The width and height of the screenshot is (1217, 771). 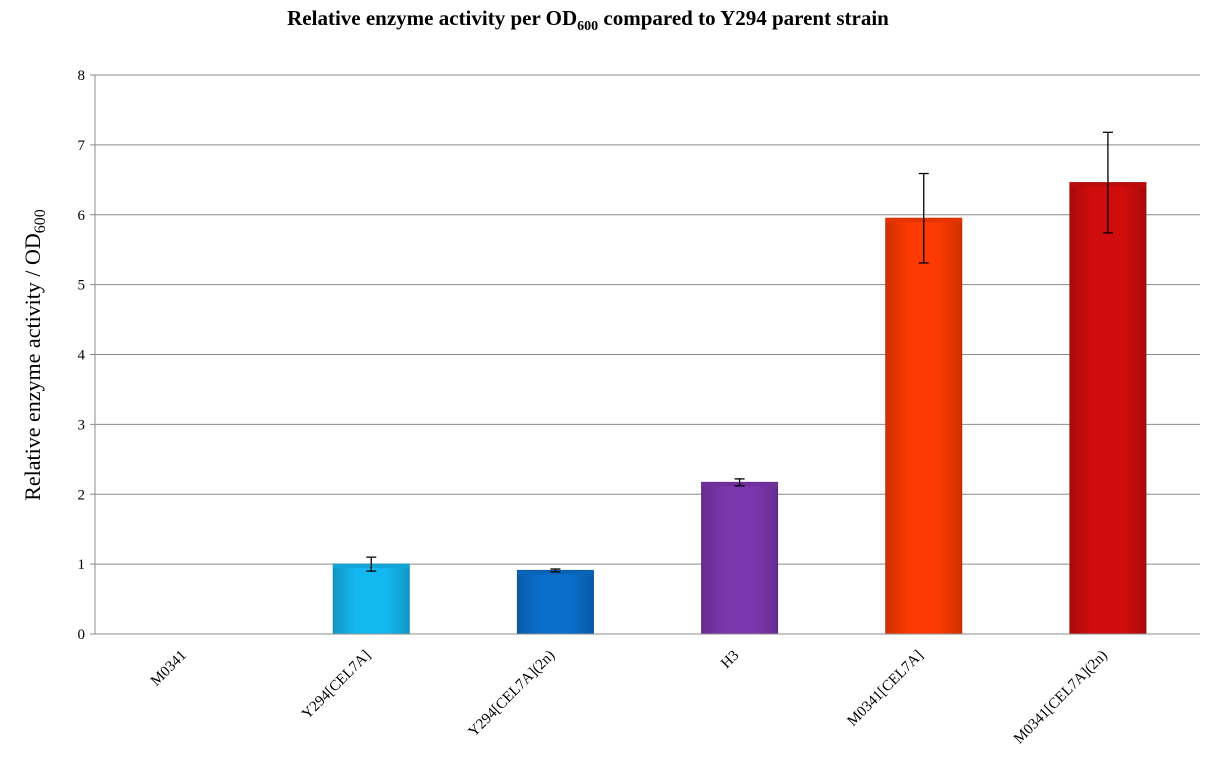 I want to click on y-tick-label: 0, so click(x=82, y=635).